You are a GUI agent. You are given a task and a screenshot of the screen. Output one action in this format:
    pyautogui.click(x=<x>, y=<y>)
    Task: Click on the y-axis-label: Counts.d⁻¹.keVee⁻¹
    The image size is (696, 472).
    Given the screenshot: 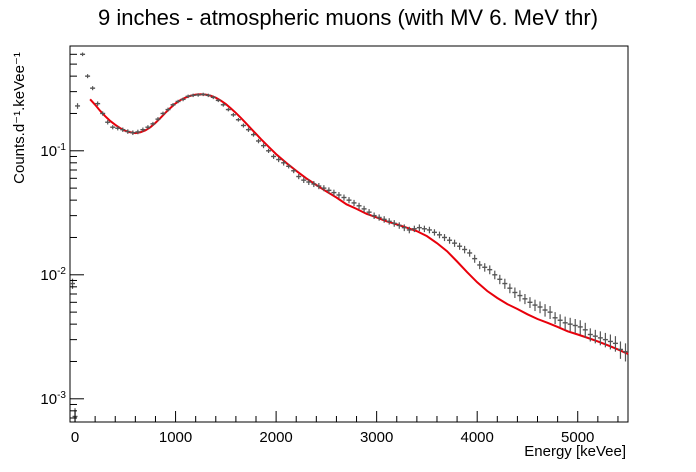 What is the action you would take?
    pyautogui.click(x=19, y=118)
    